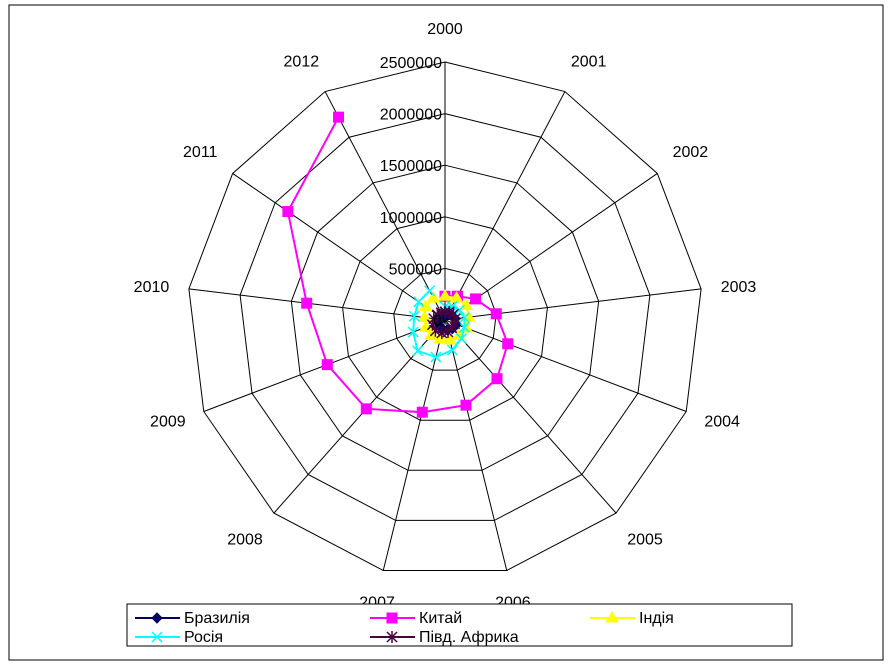  Describe the element at coordinates (589, 62) in the screenshot. I see `category-label: 2001` at that location.